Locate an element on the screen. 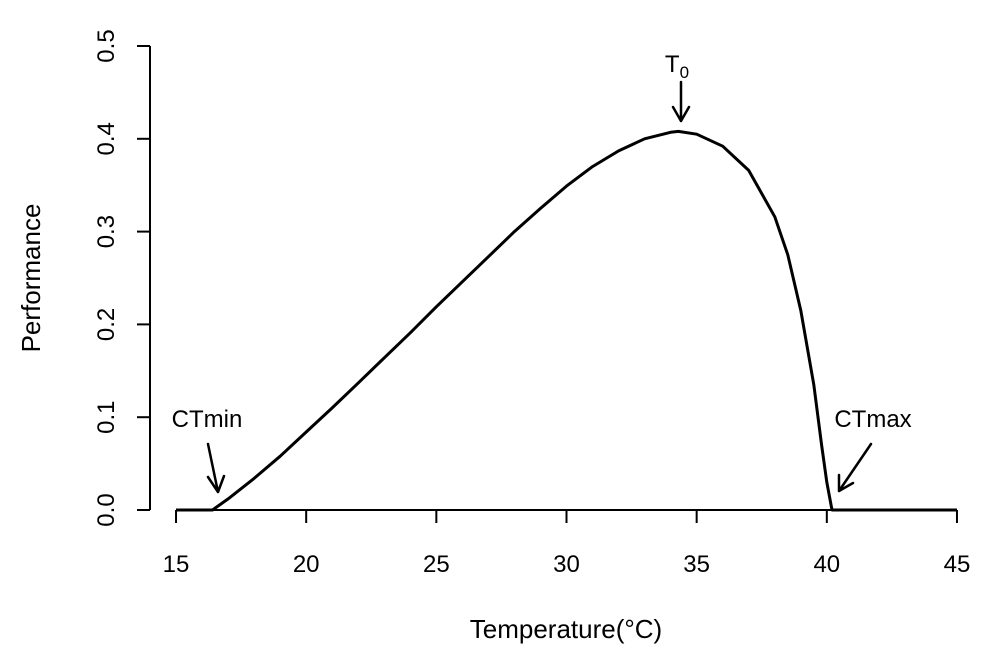 This screenshot has height=662, width=1000. ctmin-arrow is located at coordinates (216, 468).